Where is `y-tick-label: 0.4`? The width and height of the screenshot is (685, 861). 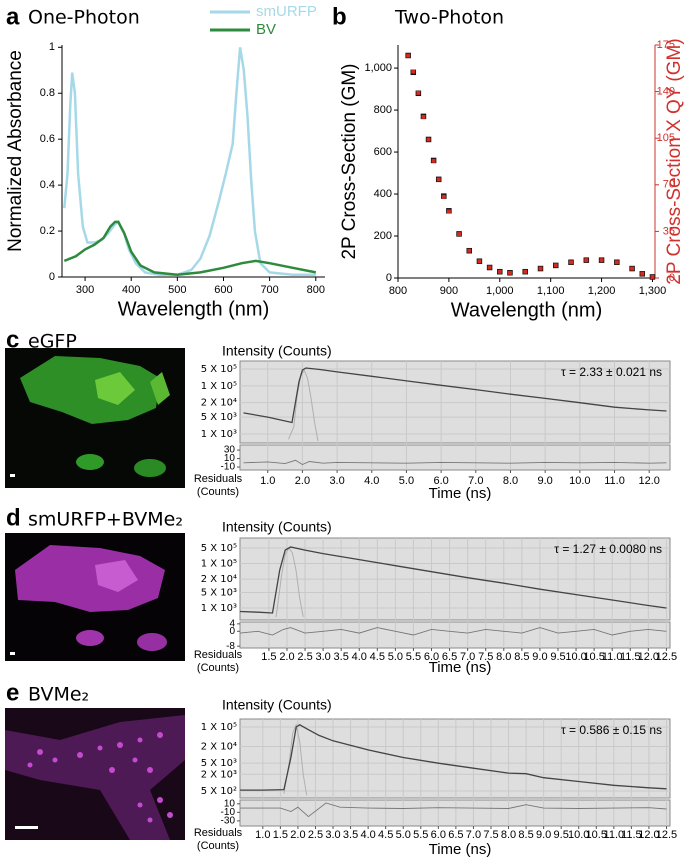
y-tick-label: 0.4 is located at coordinates (47, 185).